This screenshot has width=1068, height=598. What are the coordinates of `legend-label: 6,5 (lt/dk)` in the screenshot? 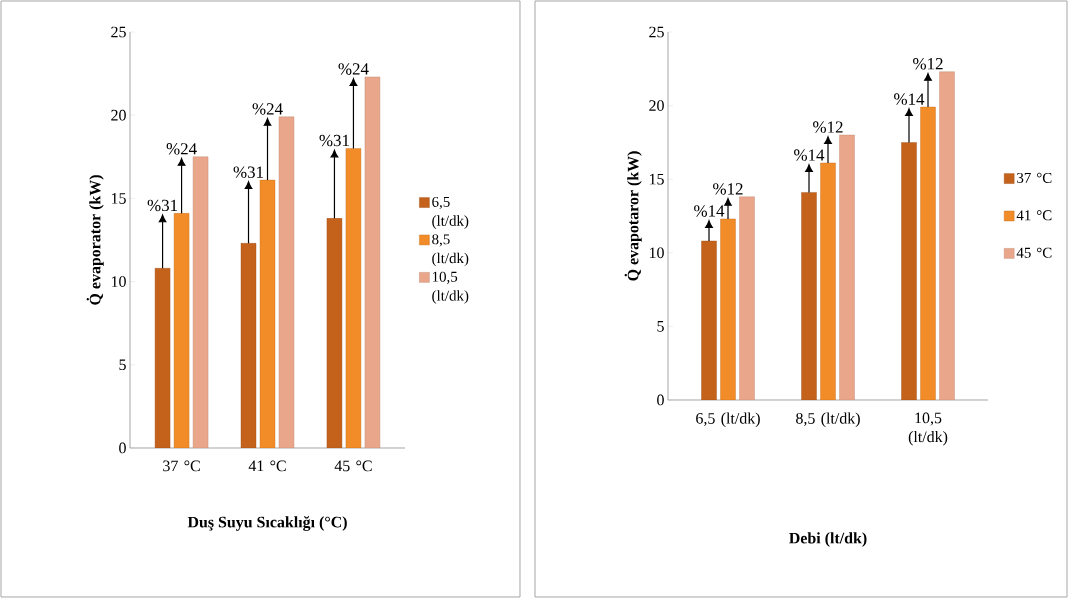 It's located at (450, 212).